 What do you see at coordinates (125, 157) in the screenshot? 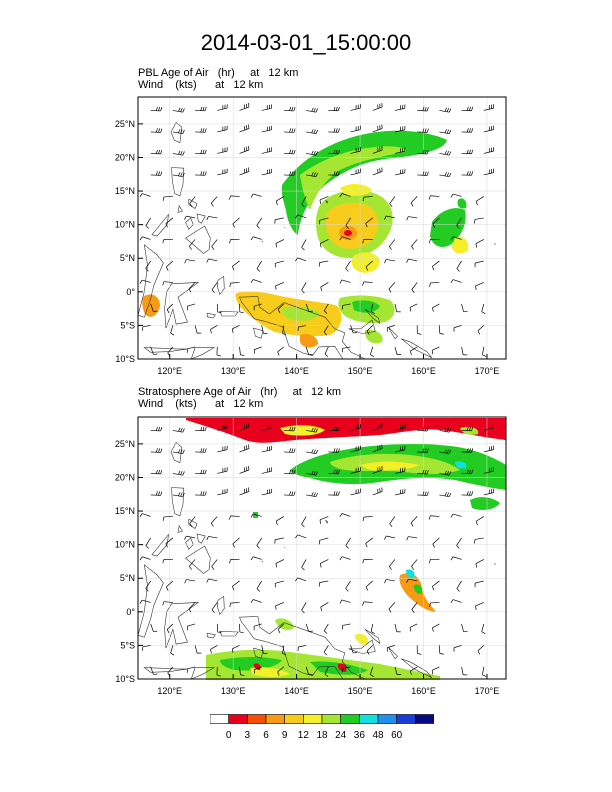
I see `lat-tick-label: 20°N` at bounding box center [125, 157].